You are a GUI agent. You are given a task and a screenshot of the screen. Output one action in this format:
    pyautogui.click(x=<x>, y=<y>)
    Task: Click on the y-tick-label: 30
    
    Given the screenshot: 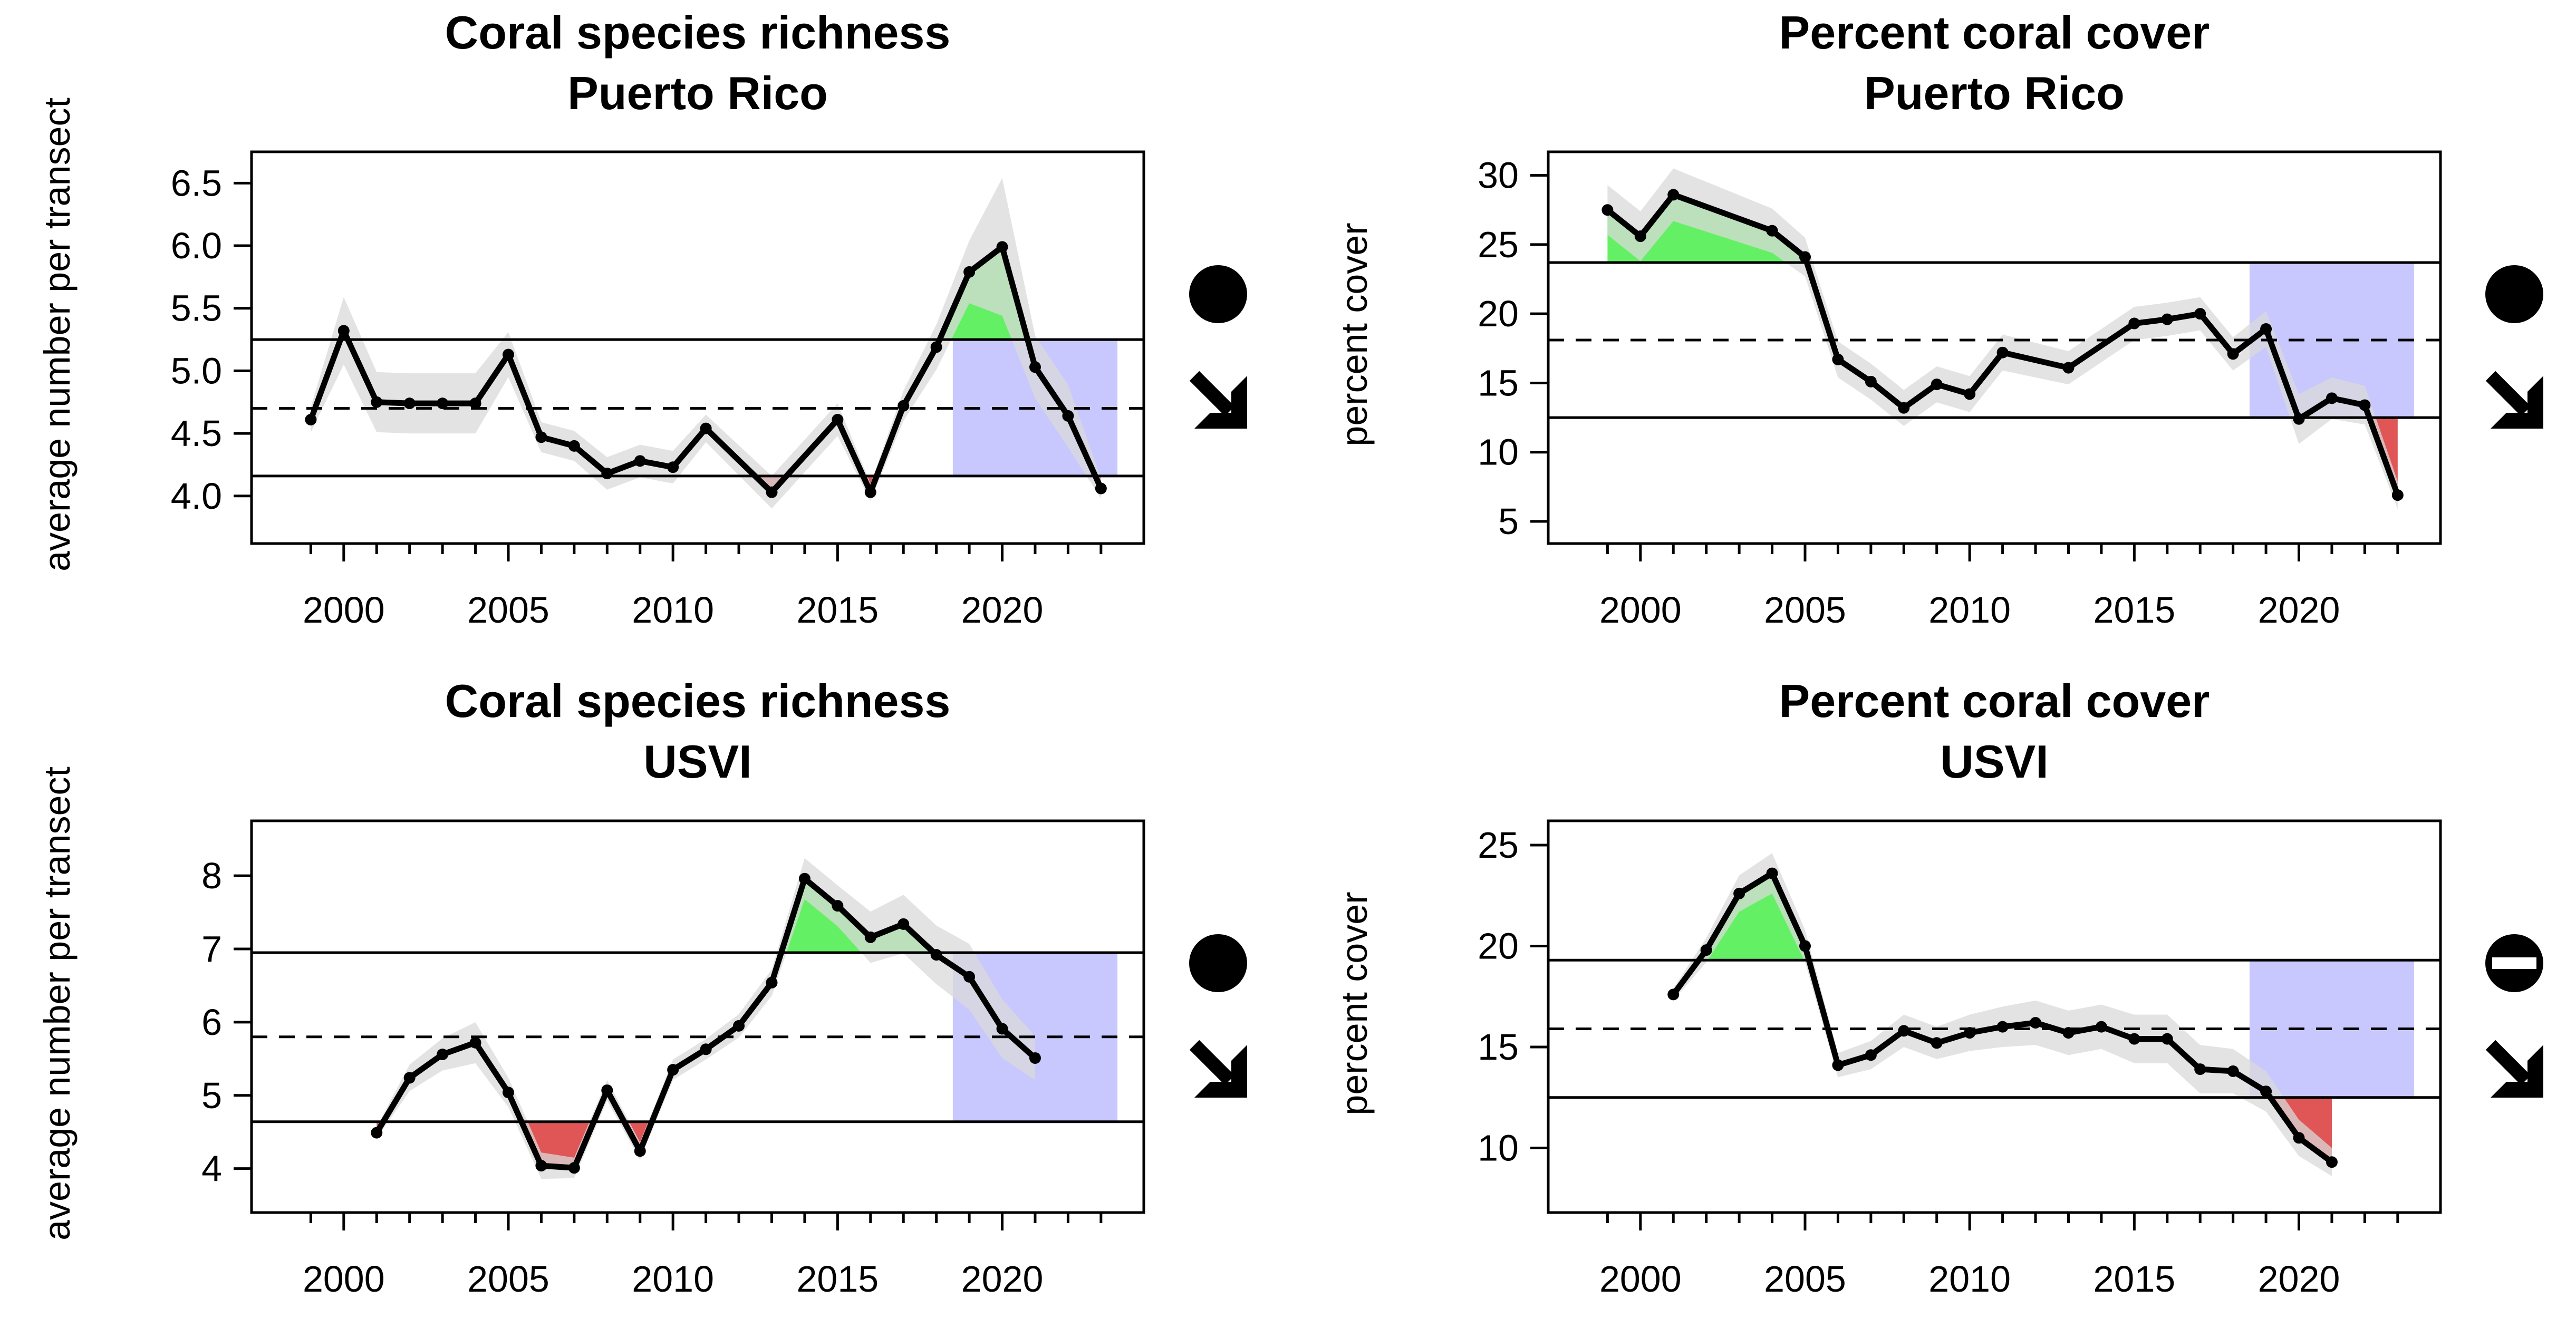 What is the action you would take?
    pyautogui.click(x=1498, y=175)
    